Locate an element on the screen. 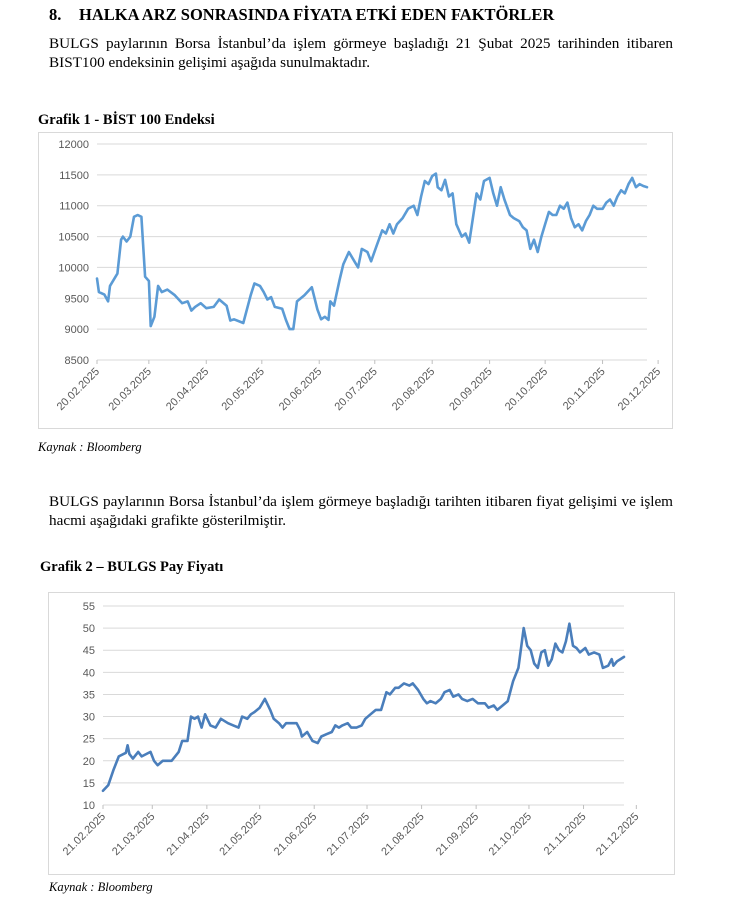 The width and height of the screenshot is (750, 901). section-number: 8. is located at coordinates (55, 14).